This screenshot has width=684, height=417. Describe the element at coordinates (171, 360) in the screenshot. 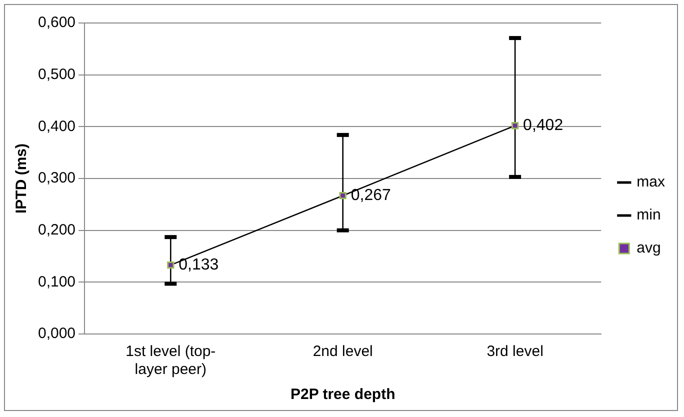

I see `x-tick-label: 1st level (top-layer peer)` at that location.